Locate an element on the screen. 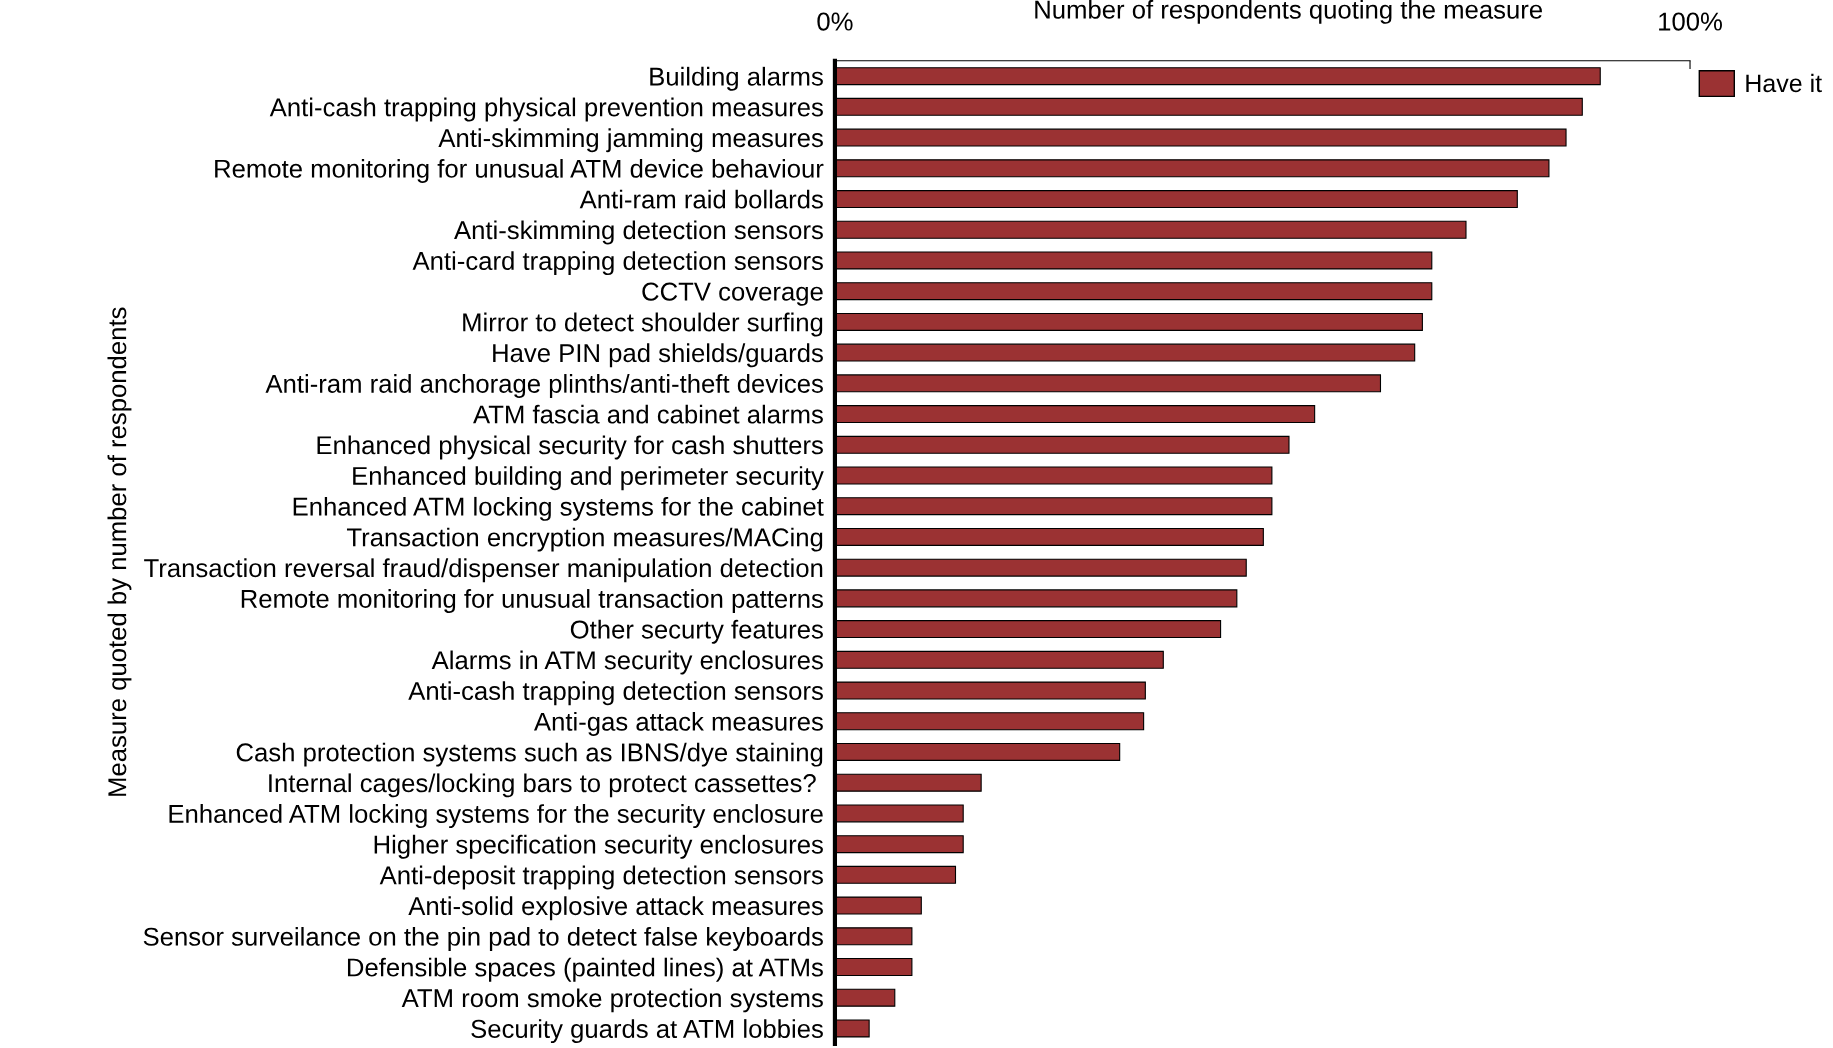 This screenshot has width=1833, height=1048. y-tick-label: Anti-gas attack measures is located at coordinates (678, 723).